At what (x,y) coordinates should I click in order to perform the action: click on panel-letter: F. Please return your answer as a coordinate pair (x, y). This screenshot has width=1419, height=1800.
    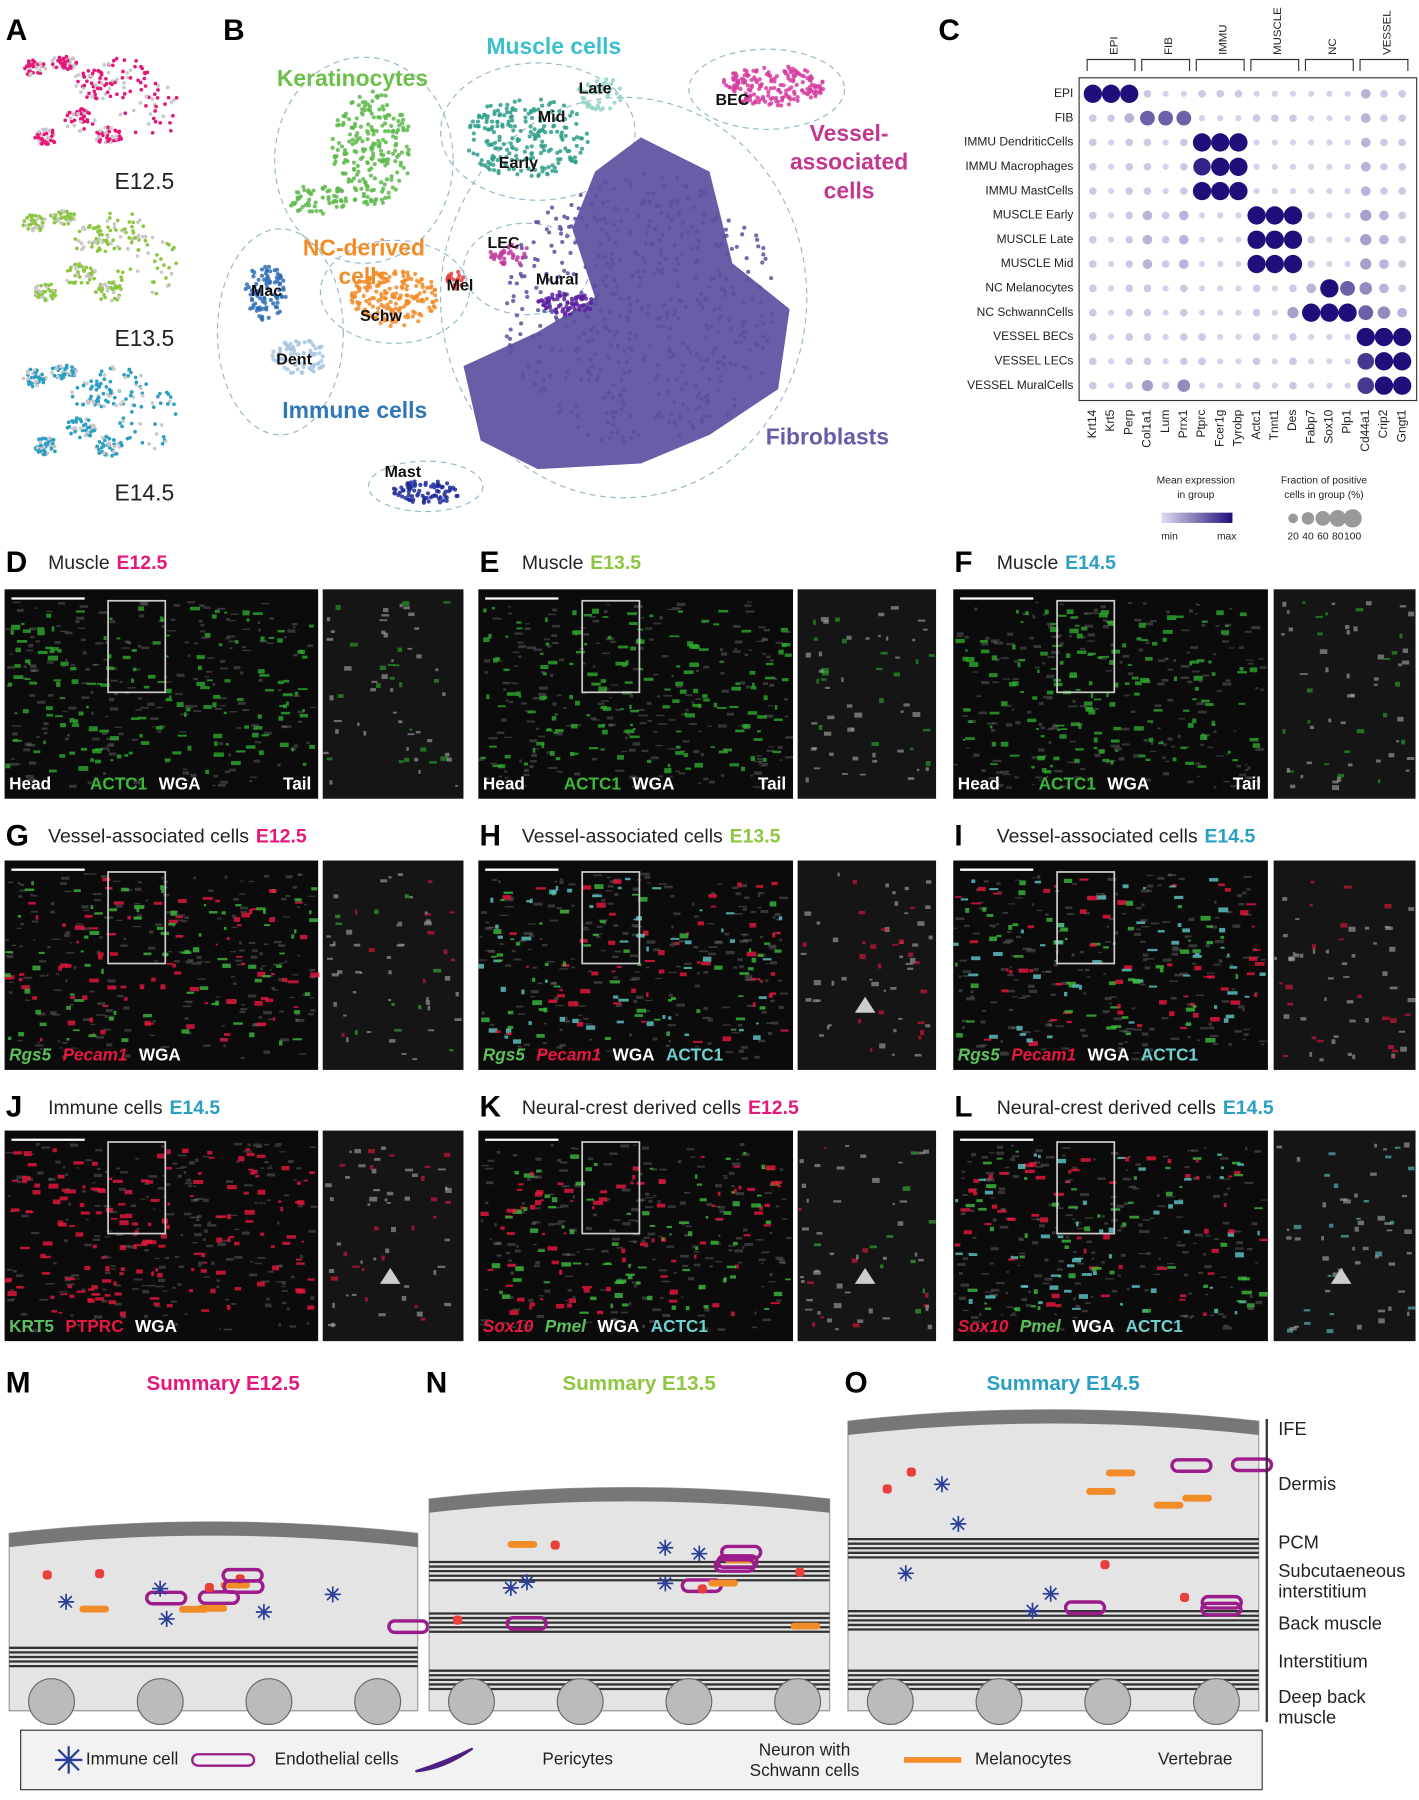
    Looking at the image, I should click on (963, 562).